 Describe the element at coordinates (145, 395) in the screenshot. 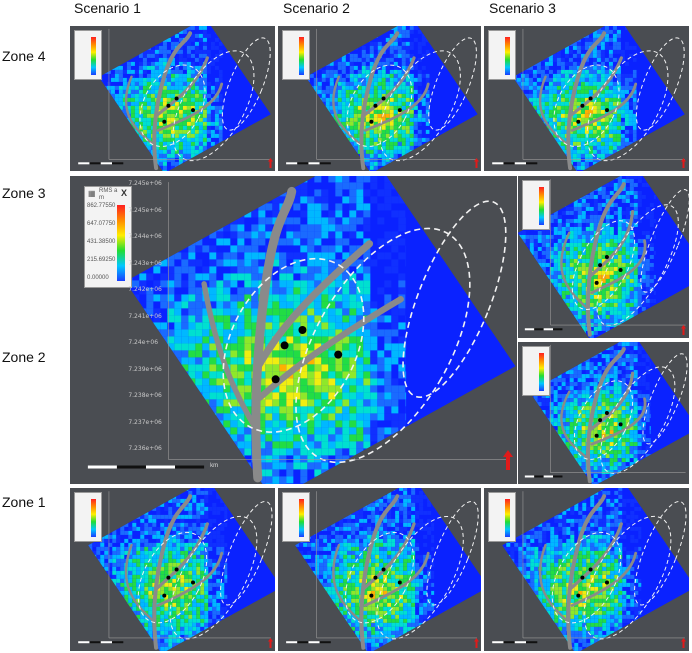

I see `y-tick-label: 7.238e+06` at that location.